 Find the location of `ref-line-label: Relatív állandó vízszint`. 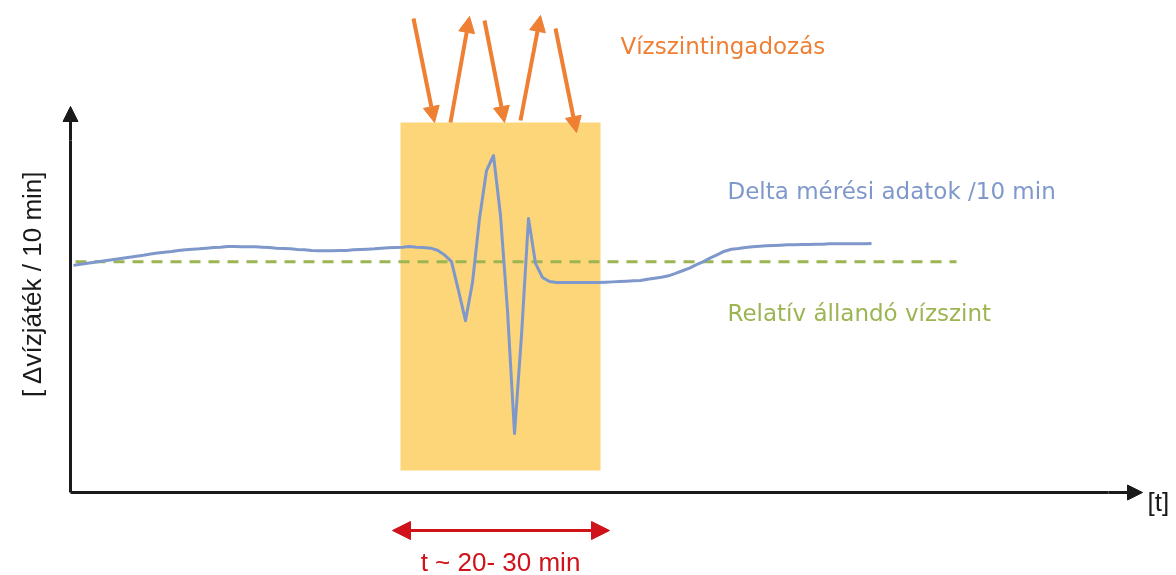

ref-line-label: Relatív állandó vízszint is located at coordinates (859, 312).